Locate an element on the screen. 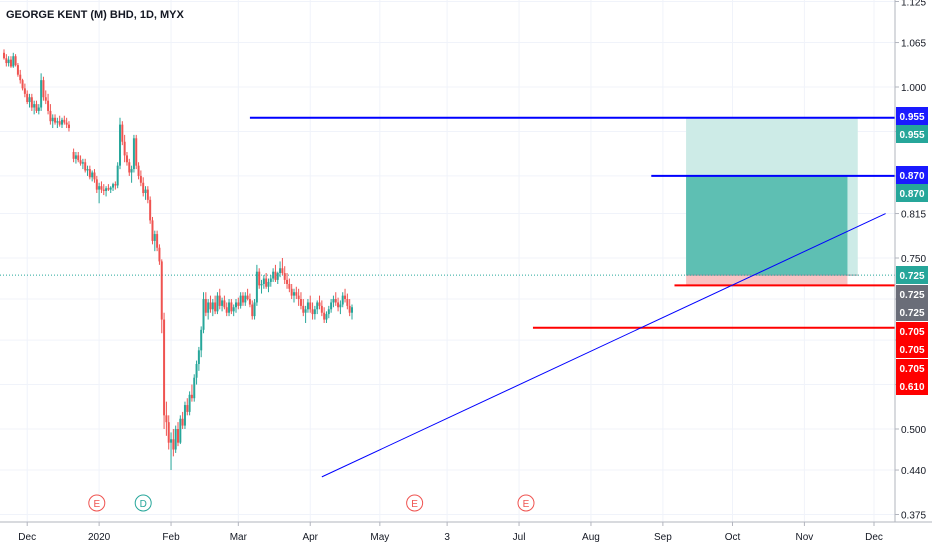  price-tag-label: 0.610 is located at coordinates (911, 387).